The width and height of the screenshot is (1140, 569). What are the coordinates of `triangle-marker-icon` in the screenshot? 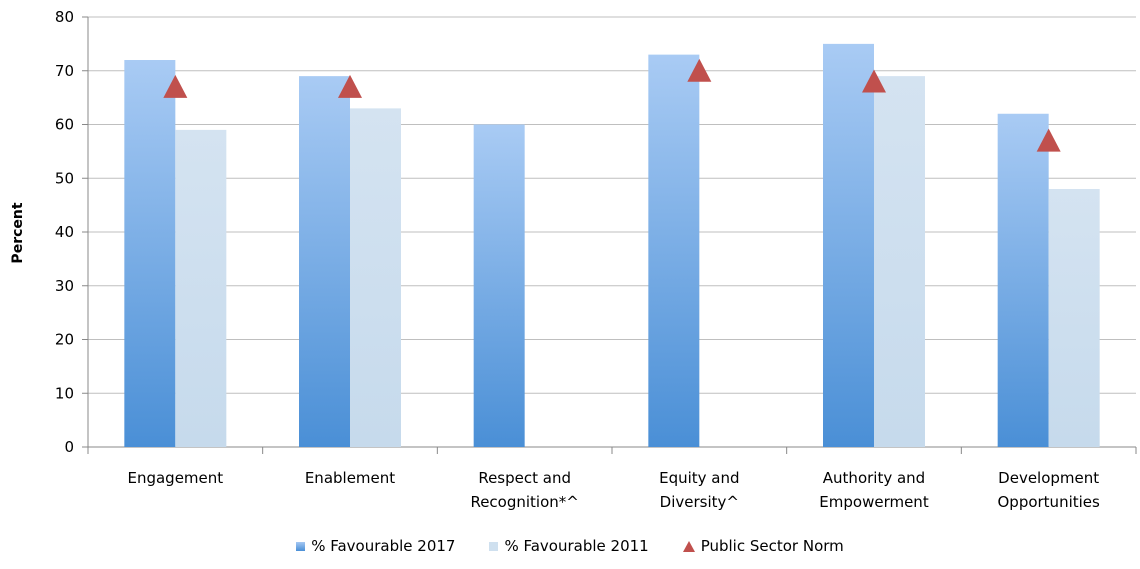 It's located at (688, 546).